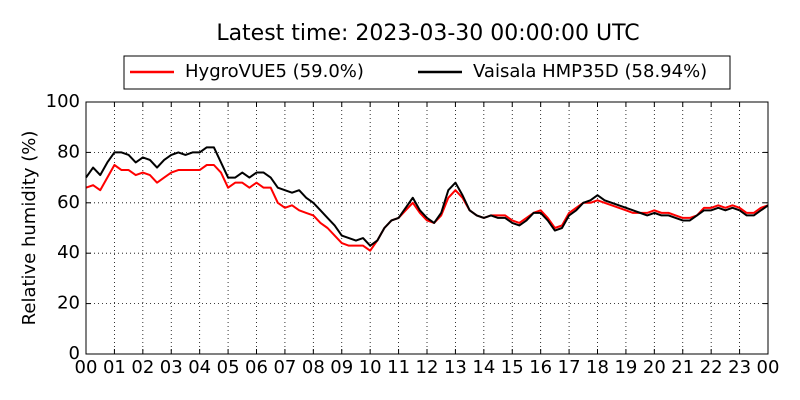 The image size is (800, 400). I want to click on x-tick-label: 05, so click(228, 367).